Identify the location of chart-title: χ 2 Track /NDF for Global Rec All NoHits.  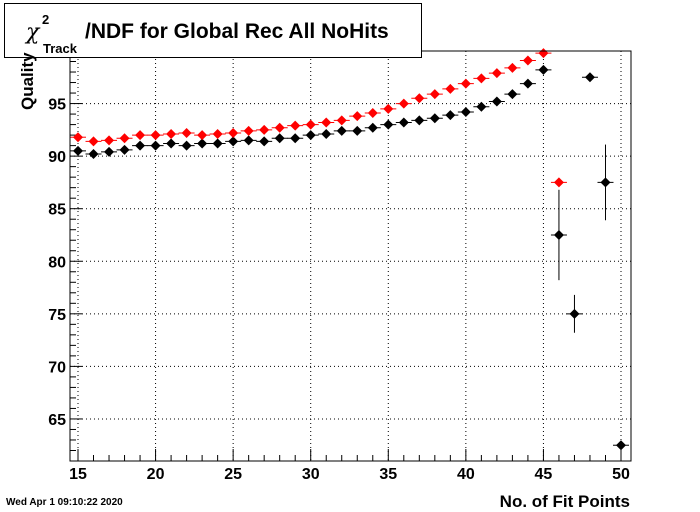
(213, 30).